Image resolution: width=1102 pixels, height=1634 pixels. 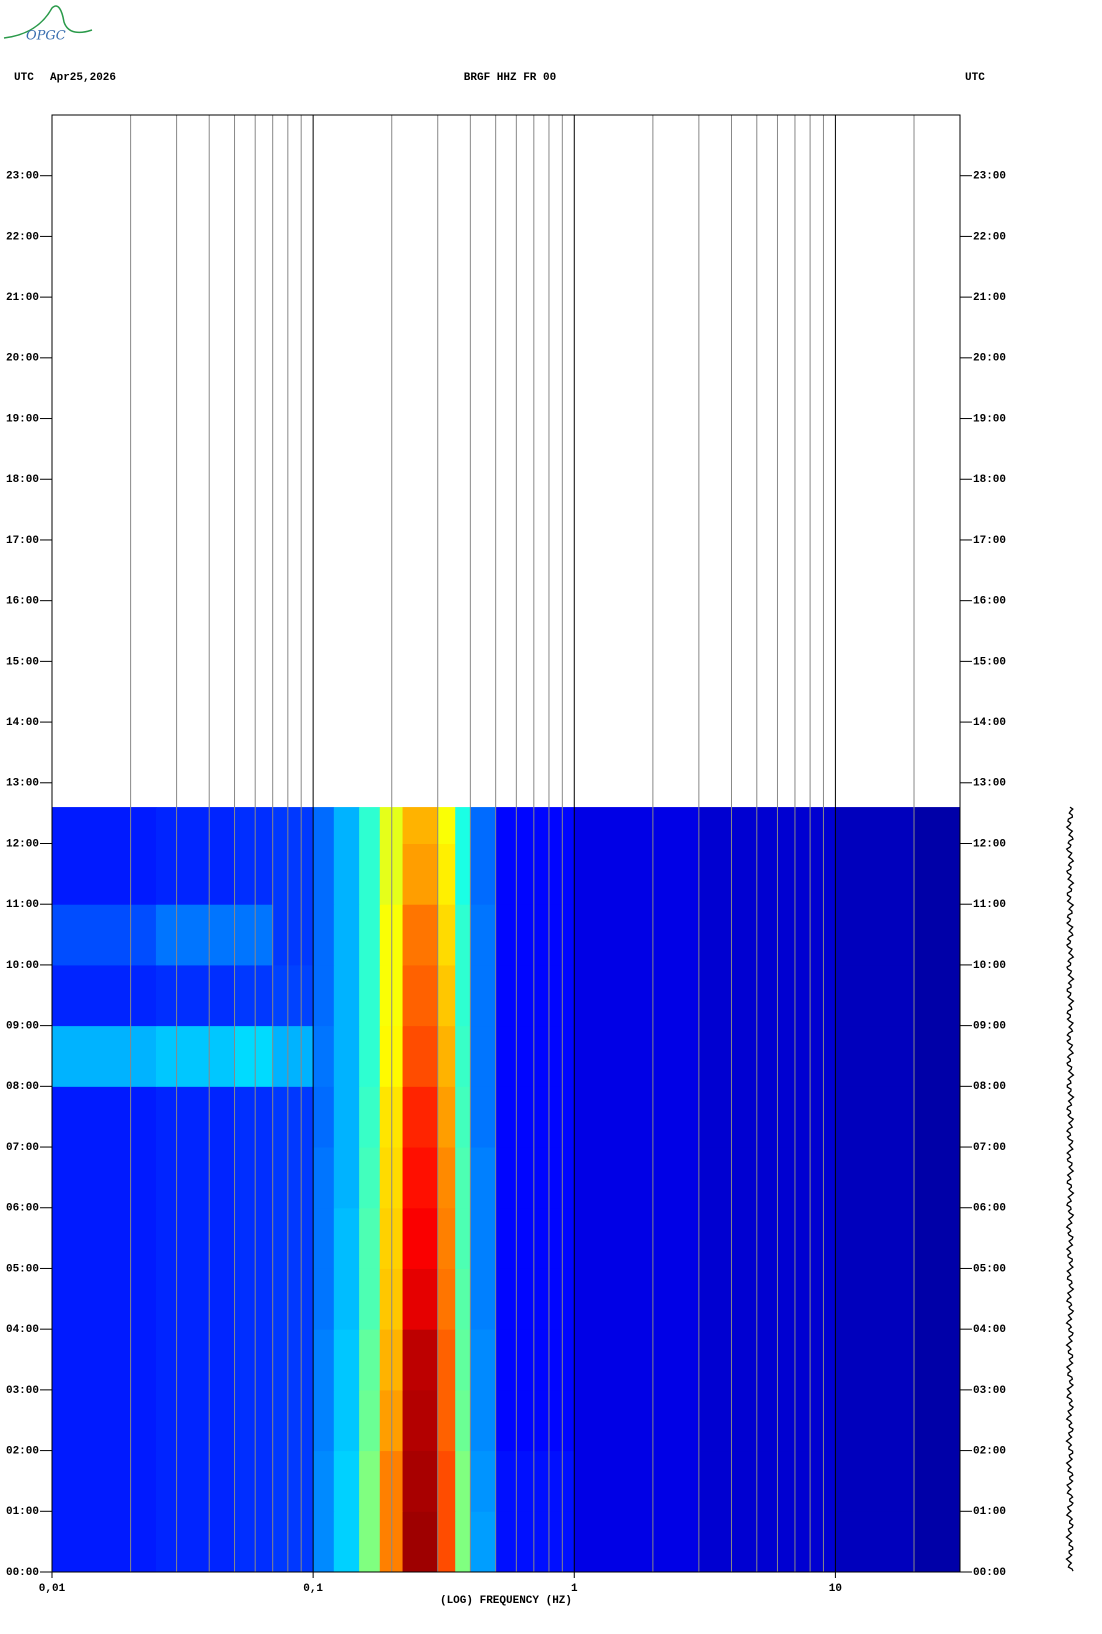 I want to click on x-tick-label: 0,1, so click(x=313, y=1589).